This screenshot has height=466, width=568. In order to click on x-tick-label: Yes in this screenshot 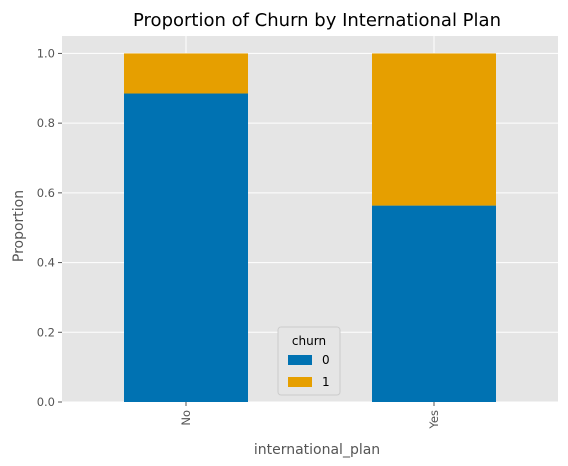, I will do `click(434, 420)`.